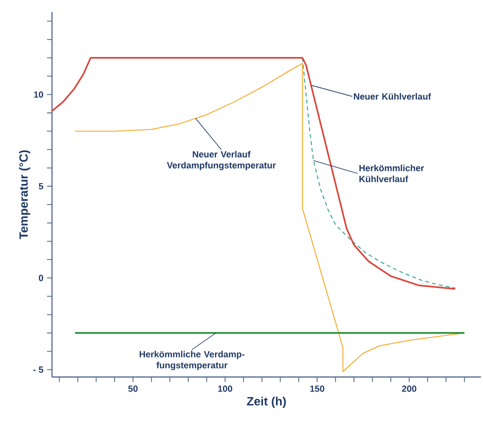 This screenshot has height=423, width=483. Describe the element at coordinates (192, 360) in the screenshot. I see `annotation: Herkömmliche Verdamp-fungstemperatur` at that location.